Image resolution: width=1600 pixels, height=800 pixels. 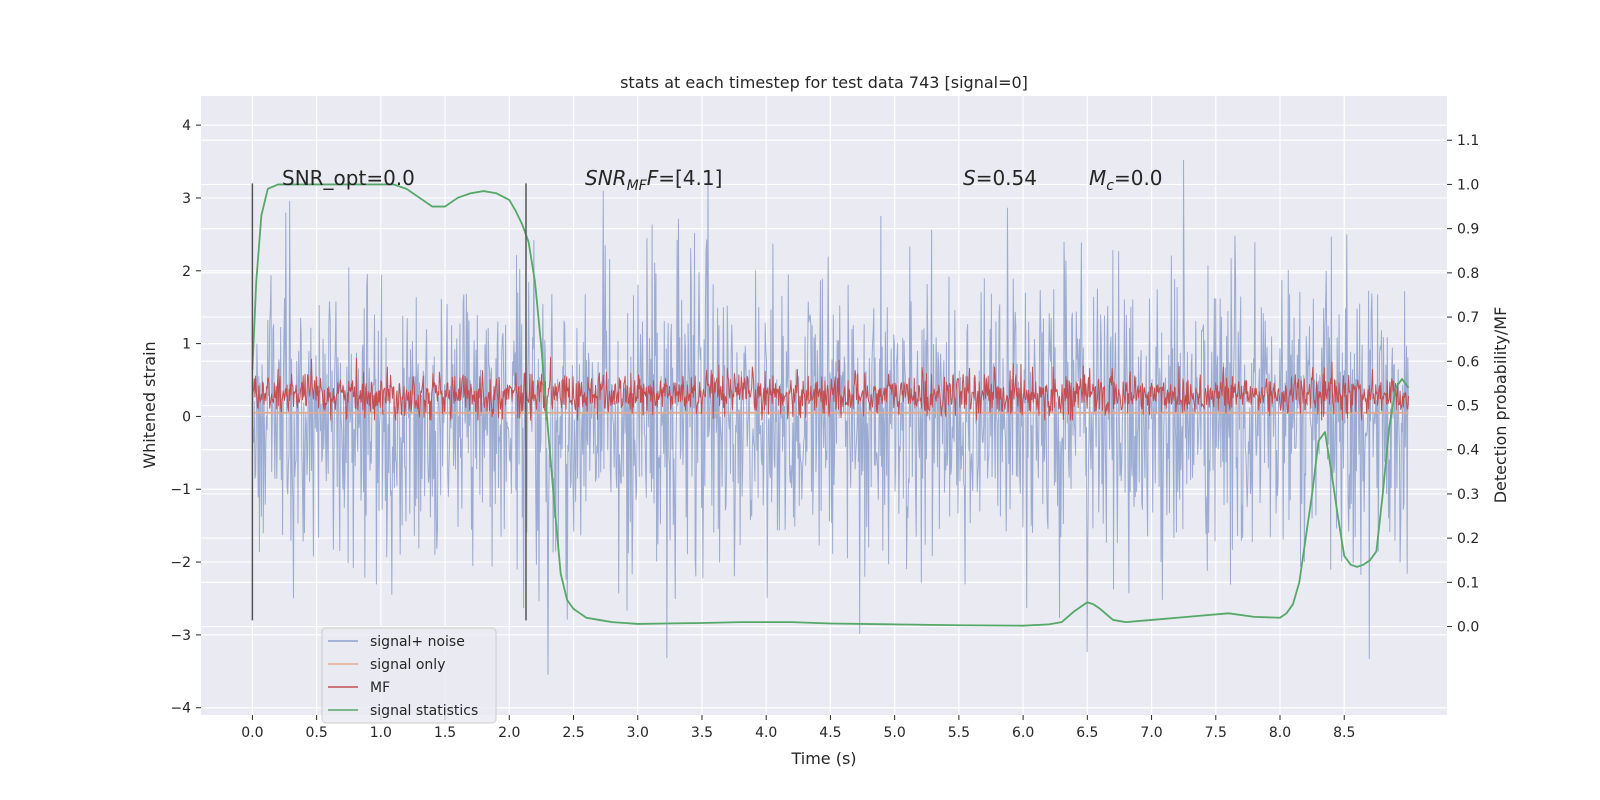 What do you see at coordinates (573, 733) in the screenshot?
I see `x-tick-label: 2.5` at bounding box center [573, 733].